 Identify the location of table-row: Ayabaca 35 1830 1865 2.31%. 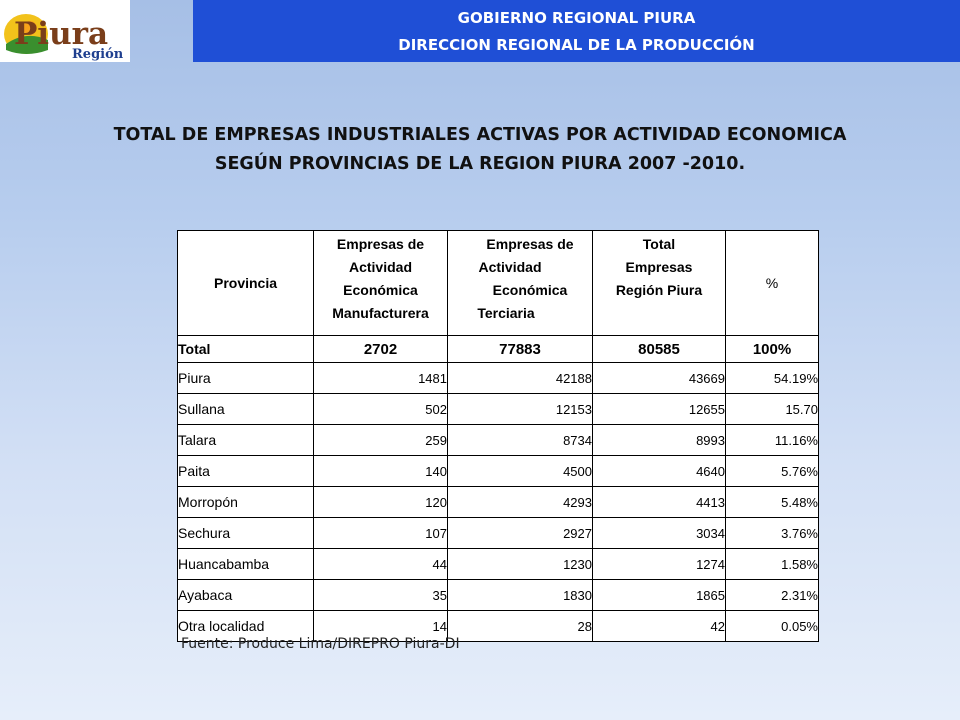
(498, 595).